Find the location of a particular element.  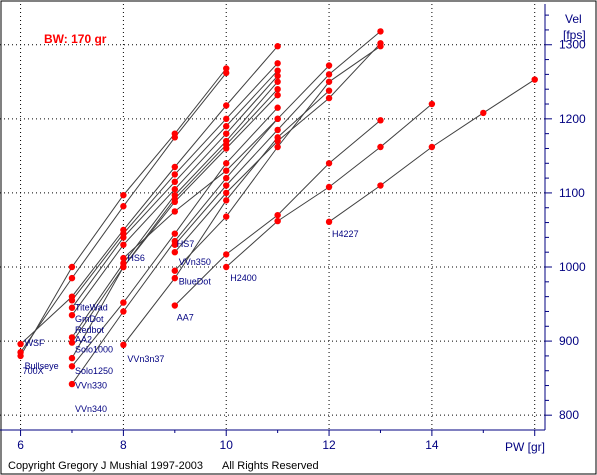

y-axis-title-line2: [fps] is located at coordinates (574, 35).